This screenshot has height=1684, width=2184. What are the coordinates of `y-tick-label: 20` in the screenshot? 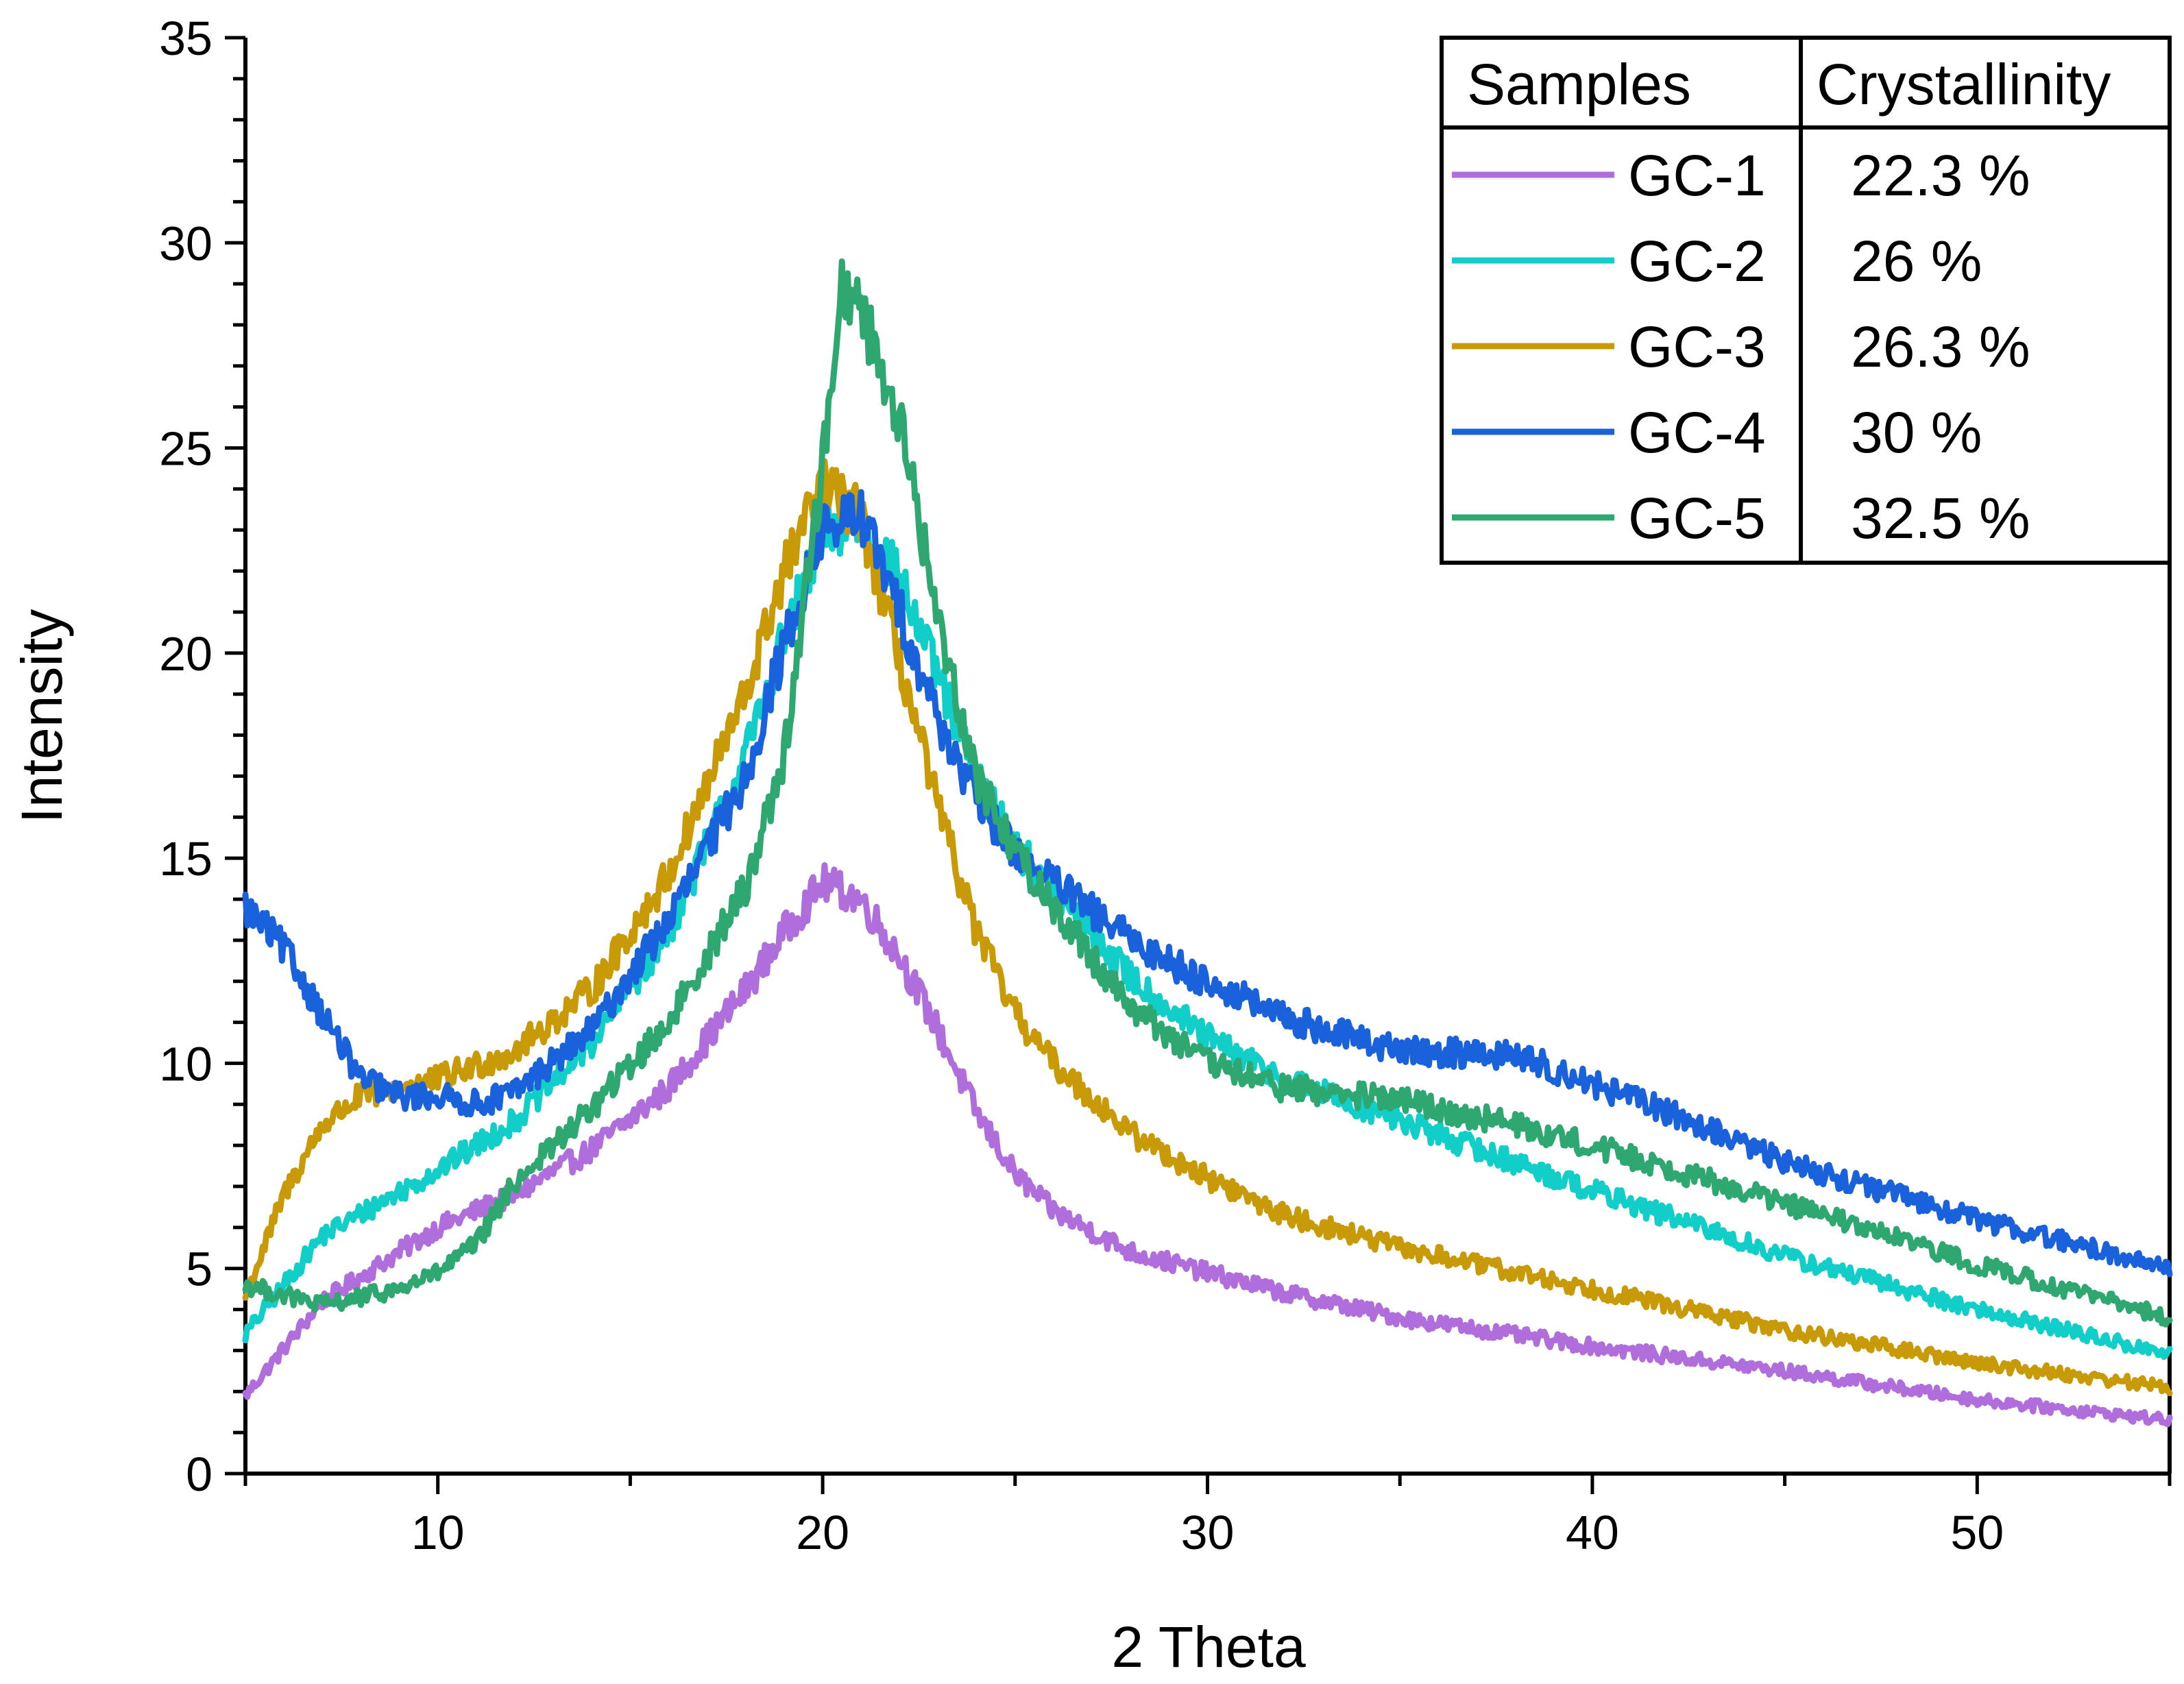 It's located at (186, 654).